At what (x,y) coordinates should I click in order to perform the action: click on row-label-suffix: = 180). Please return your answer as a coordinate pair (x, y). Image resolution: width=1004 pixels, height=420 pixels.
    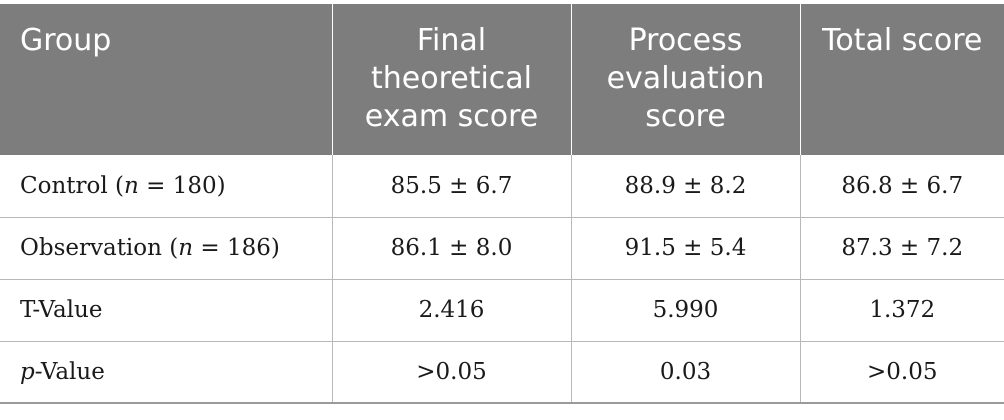
    Looking at the image, I should click on (182, 185).